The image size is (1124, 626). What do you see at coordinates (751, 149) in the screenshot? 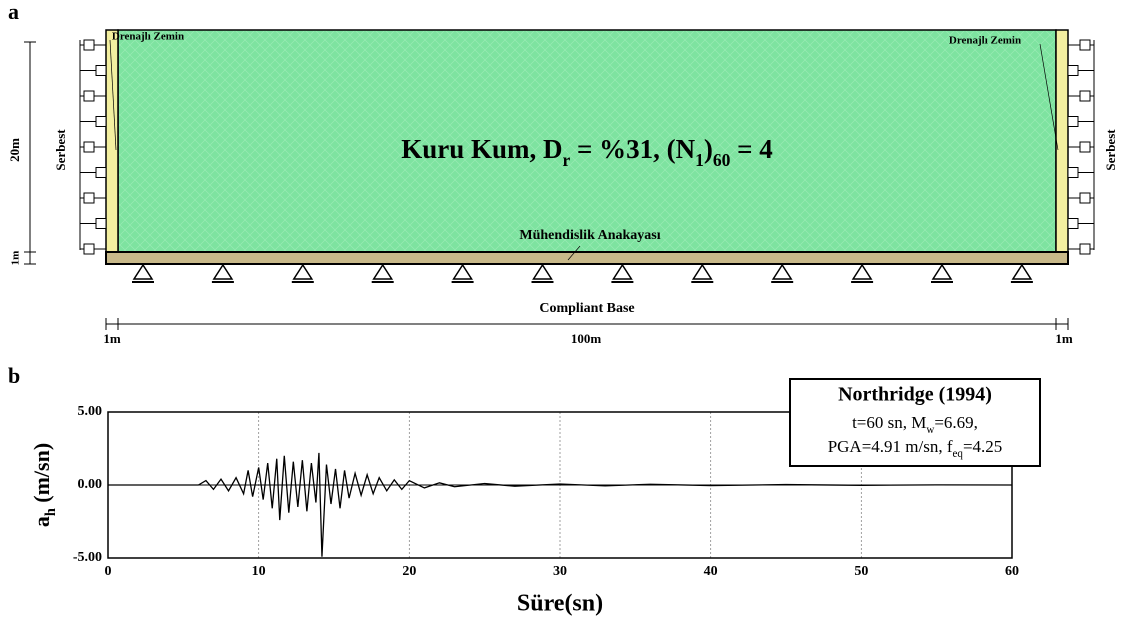
I see `text-piece: = 4` at bounding box center [751, 149].